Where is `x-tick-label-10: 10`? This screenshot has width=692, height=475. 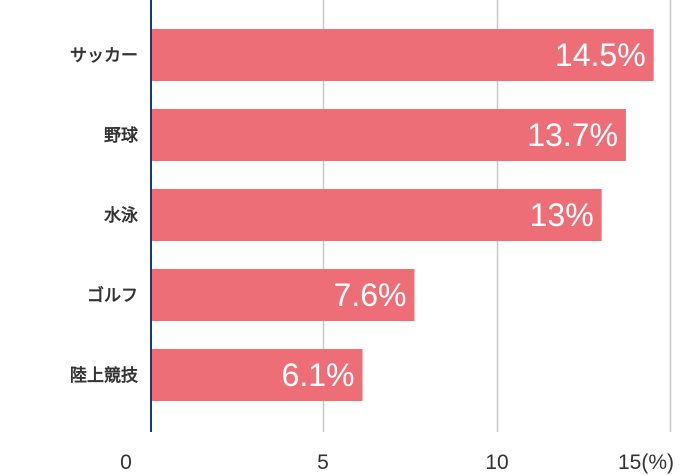 x-tick-label-10: 10 is located at coordinates (496, 462).